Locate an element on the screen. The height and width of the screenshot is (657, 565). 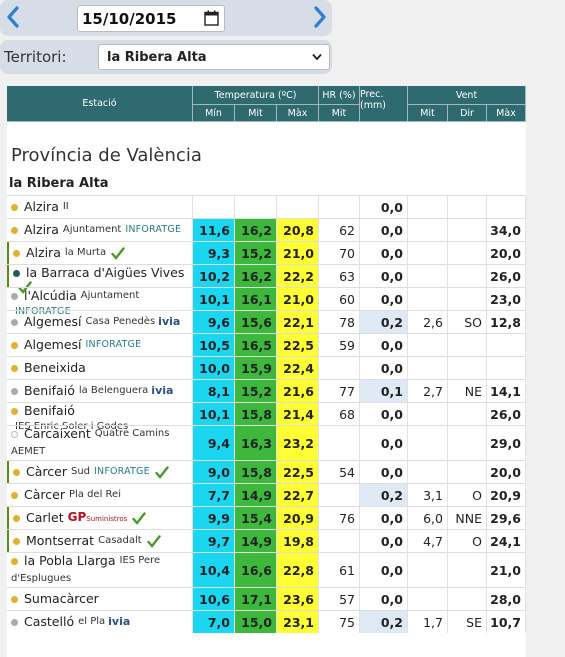
wind-max-cell: 23,0 is located at coordinates (506, 299).